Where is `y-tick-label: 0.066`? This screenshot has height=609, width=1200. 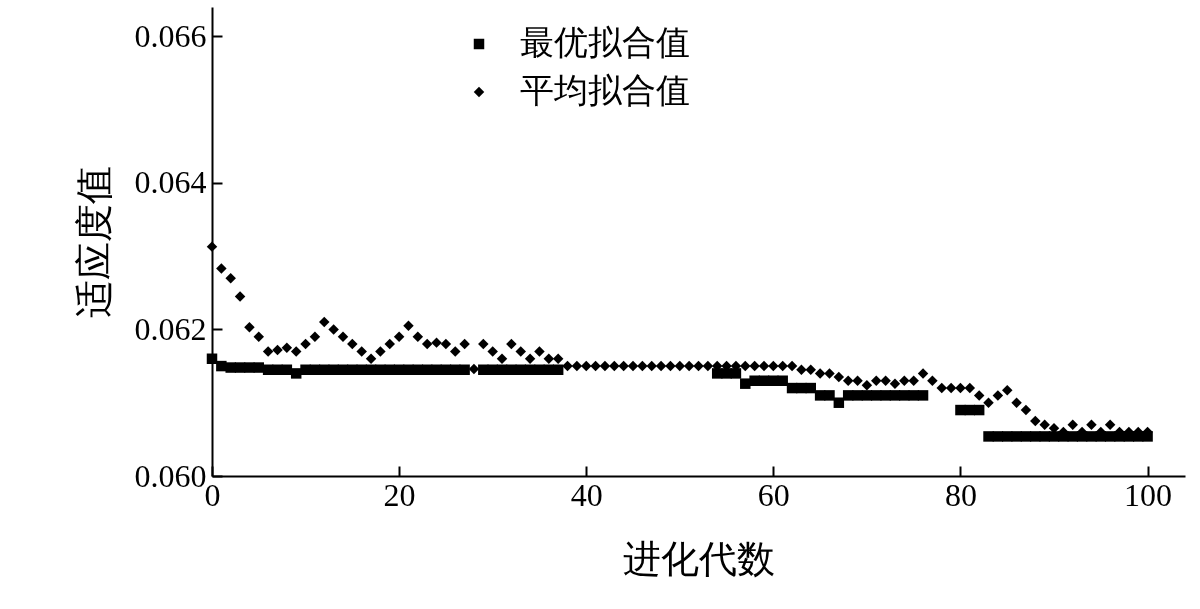
y-tick-label: 0.066 is located at coordinates (170, 35).